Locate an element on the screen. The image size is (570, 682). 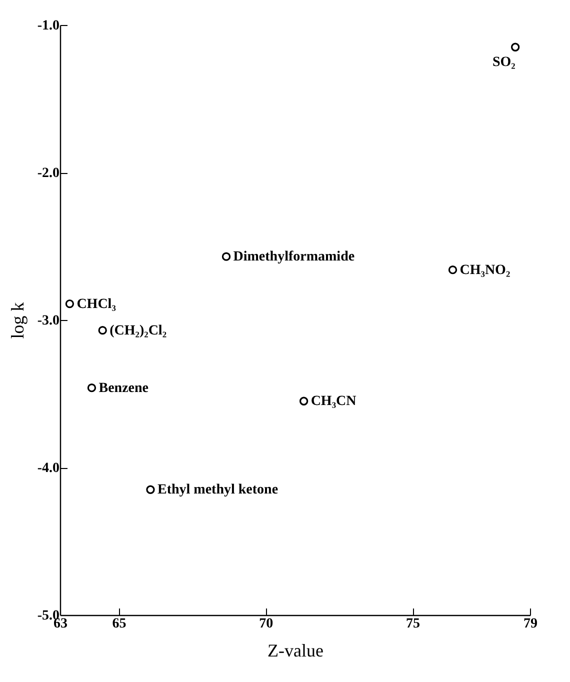
annotation: CH₃CN is located at coordinates (333, 402).